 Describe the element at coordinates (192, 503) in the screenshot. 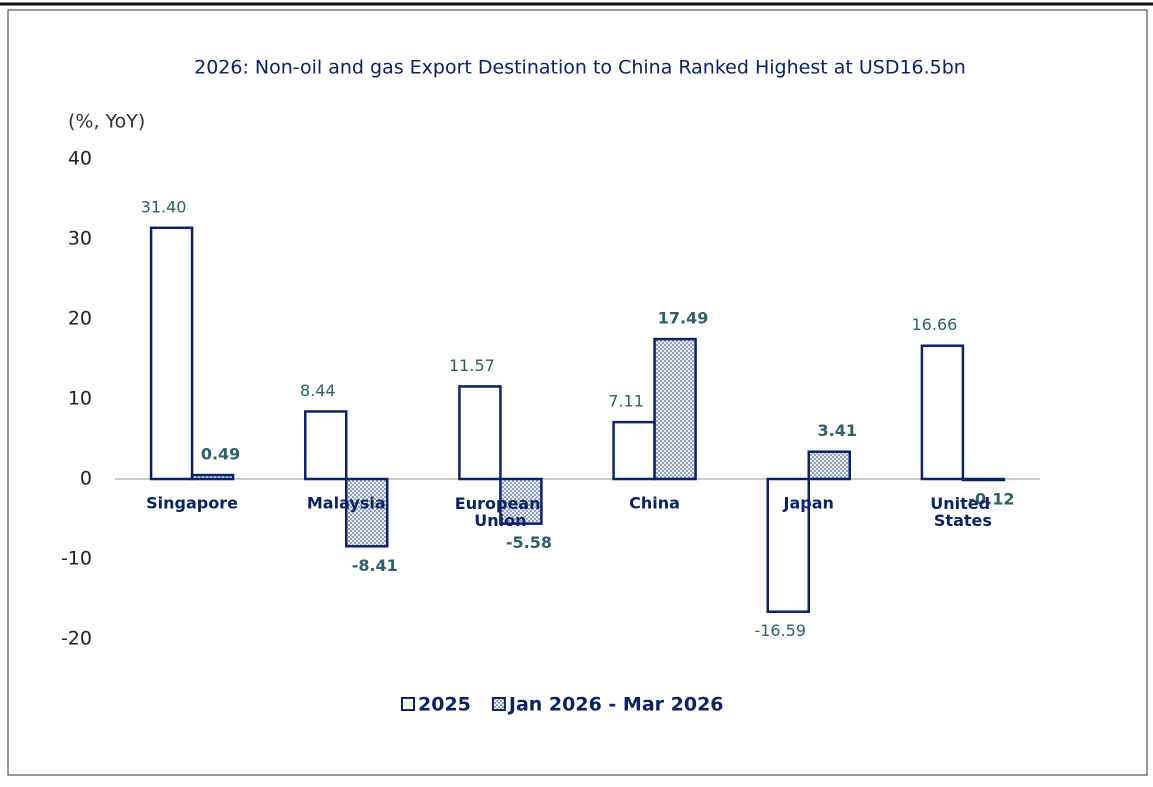

I see `x-tick-label: Singapore` at that location.